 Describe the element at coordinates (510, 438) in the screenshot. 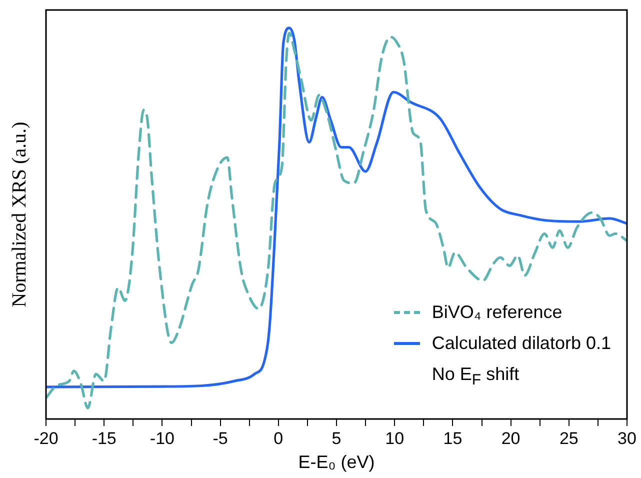

I see `x-tick-label: 20` at that location.